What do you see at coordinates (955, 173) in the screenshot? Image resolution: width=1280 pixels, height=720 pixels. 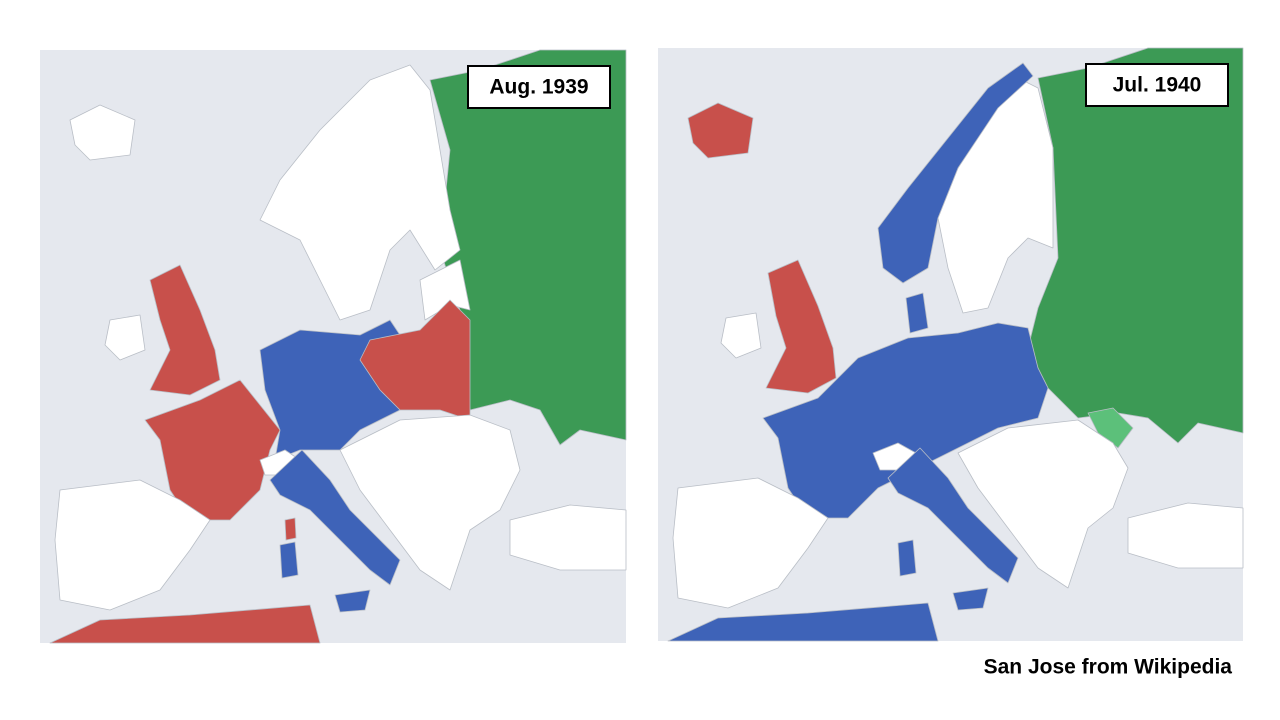 I see `norway` at bounding box center [955, 173].